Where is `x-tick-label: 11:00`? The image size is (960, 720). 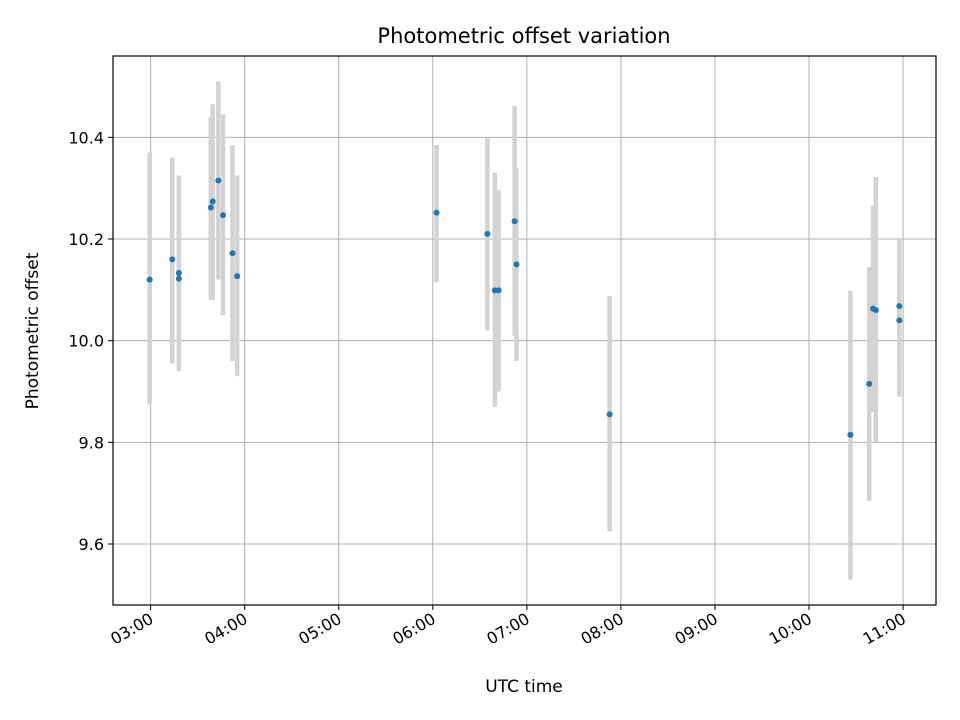 x-tick-label: 11:00 is located at coordinates (884, 629).